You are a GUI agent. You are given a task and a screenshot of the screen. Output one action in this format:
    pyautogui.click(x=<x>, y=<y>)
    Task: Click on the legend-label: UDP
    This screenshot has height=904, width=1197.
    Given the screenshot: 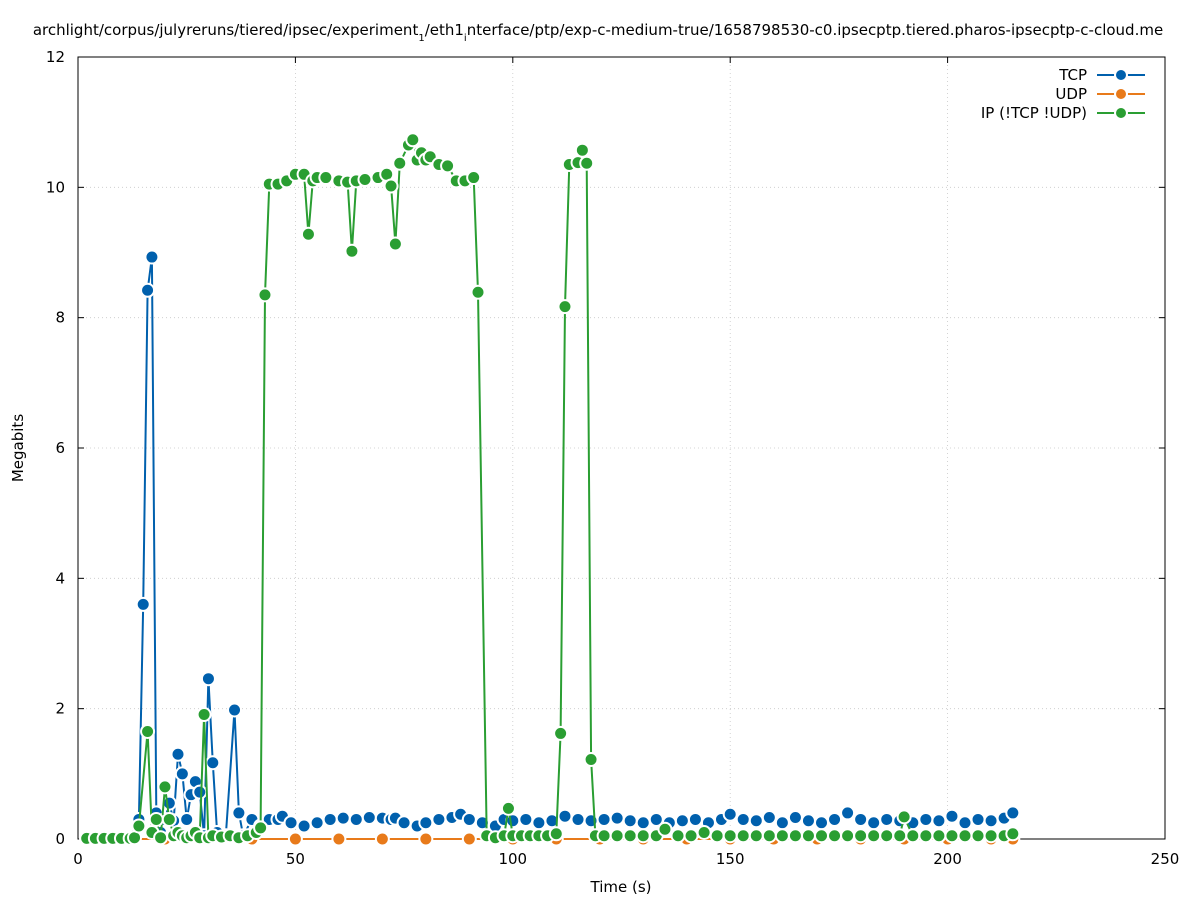 What is the action you would take?
    pyautogui.click(x=1071, y=94)
    